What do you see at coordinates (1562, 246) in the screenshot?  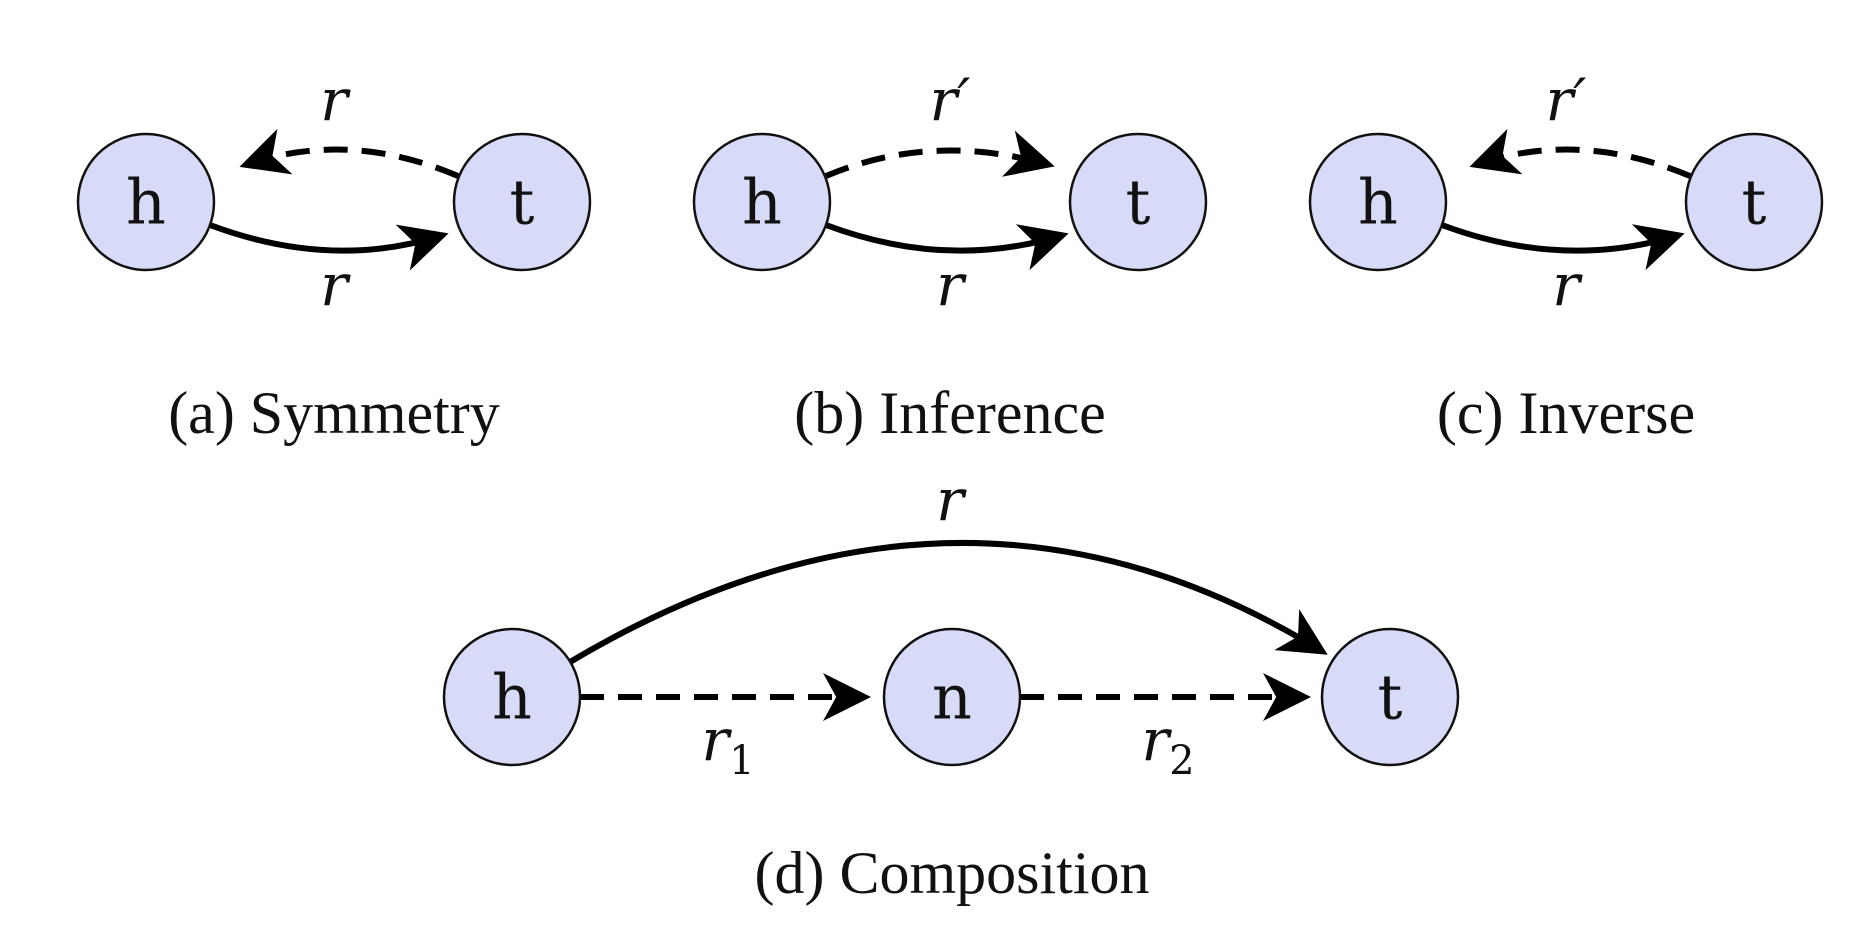 I see `edge-inverse-bottom` at bounding box center [1562, 246].